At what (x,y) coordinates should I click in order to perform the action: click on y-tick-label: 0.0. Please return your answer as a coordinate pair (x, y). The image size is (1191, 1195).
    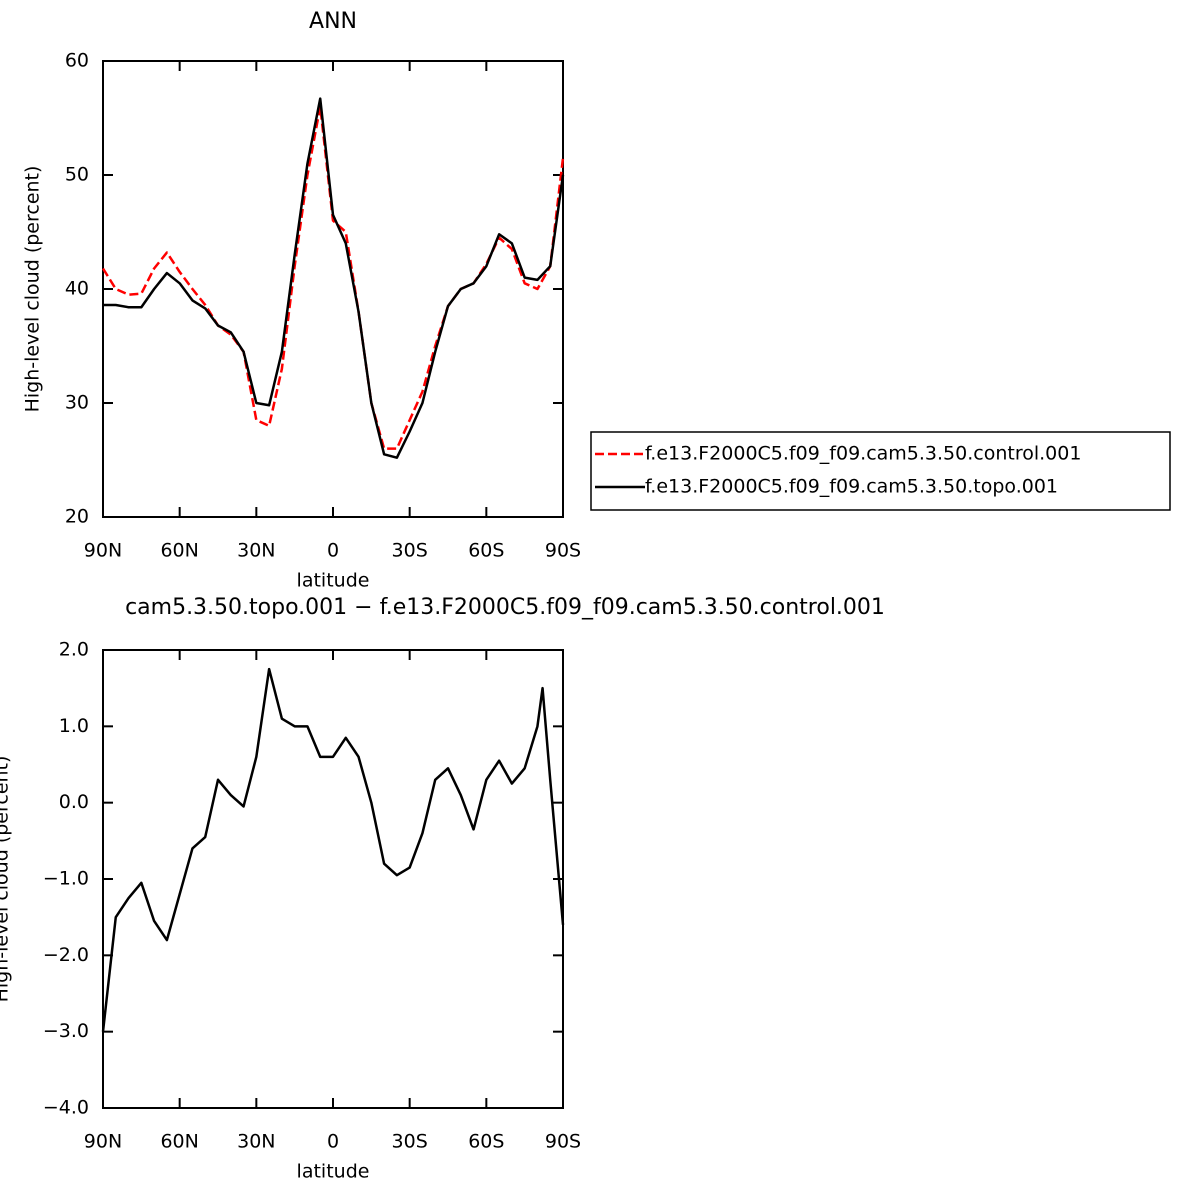
    Looking at the image, I should click on (74, 802).